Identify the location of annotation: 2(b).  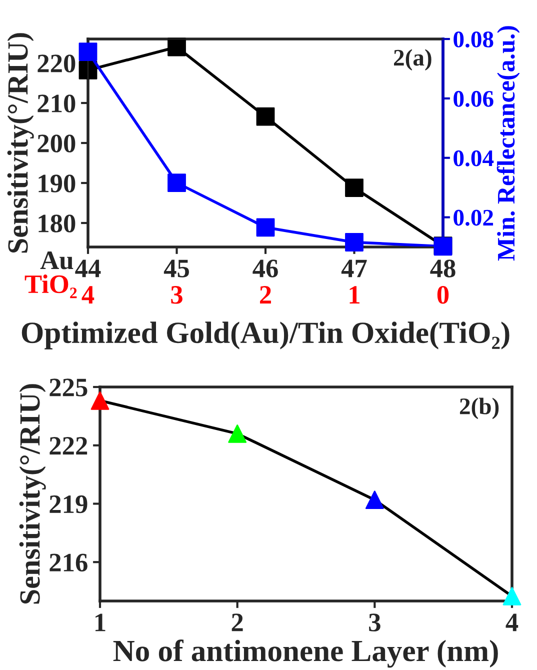
(479, 409).